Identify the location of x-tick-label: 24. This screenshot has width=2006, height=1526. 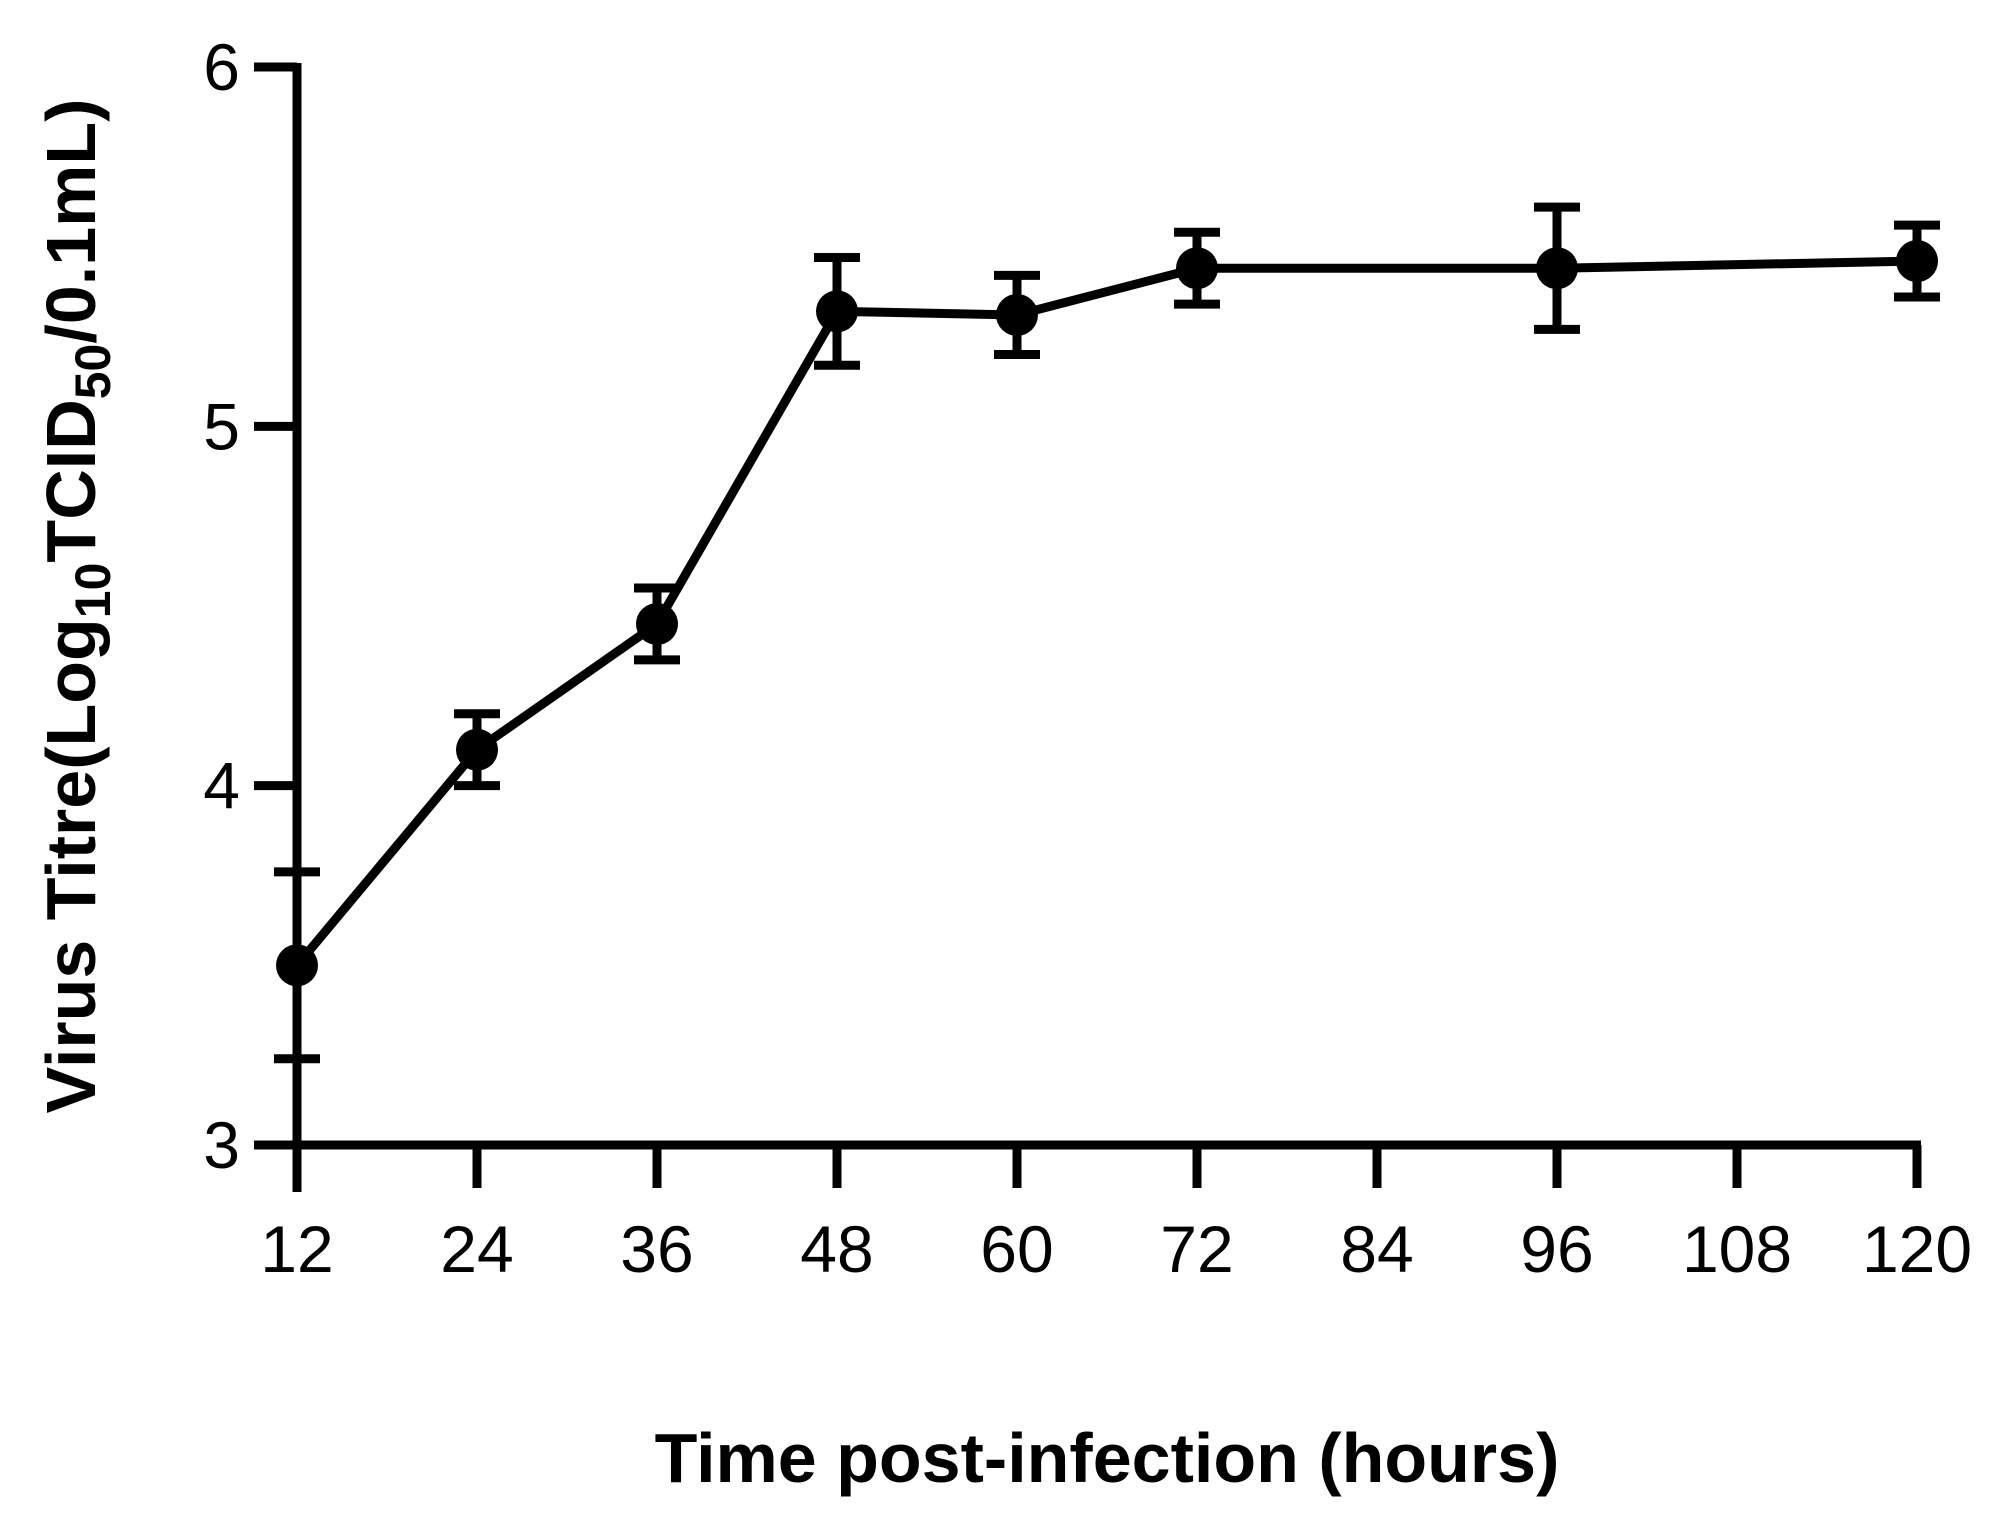
(476, 1249).